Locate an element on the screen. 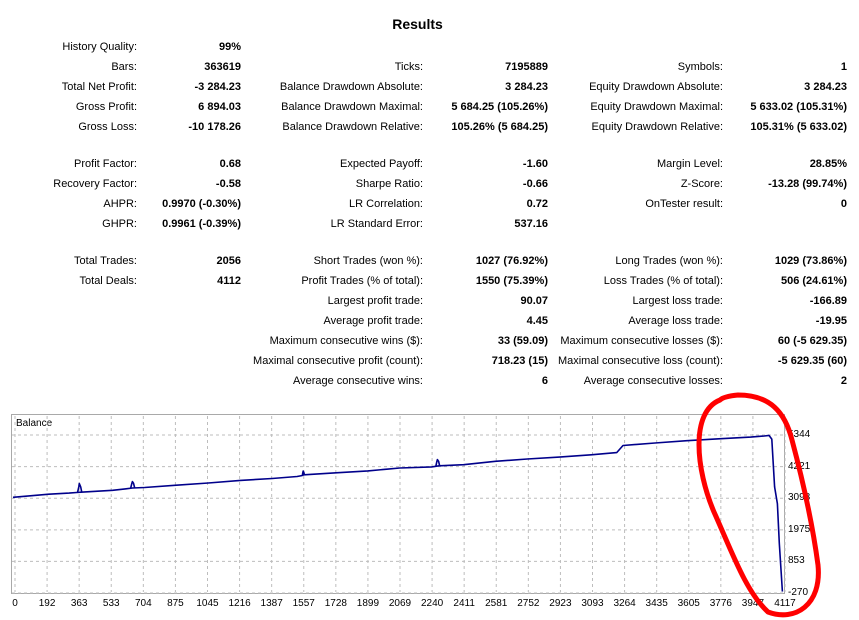 This screenshot has width=859, height=620. report-title: Results is located at coordinates (417, 24).